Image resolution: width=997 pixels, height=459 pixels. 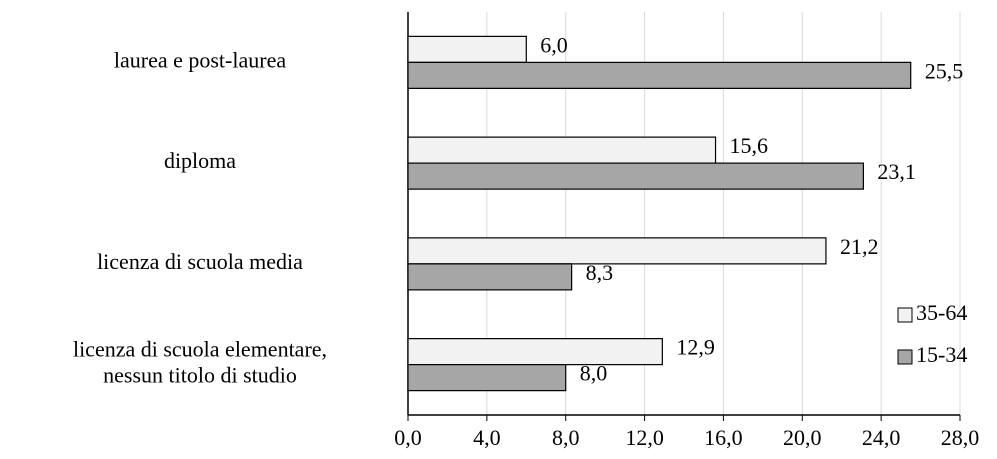 I want to click on value-label: 15,6, so click(x=749, y=145).